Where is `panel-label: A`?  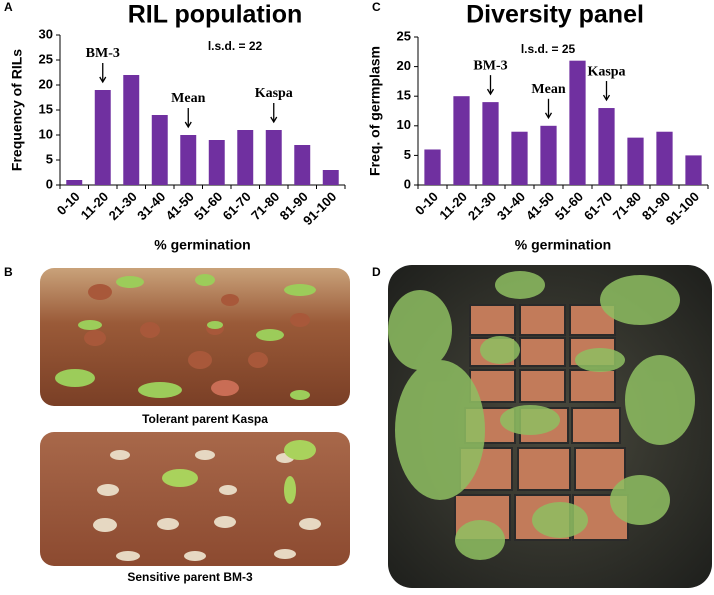
panel-label: A is located at coordinates (8, 7).